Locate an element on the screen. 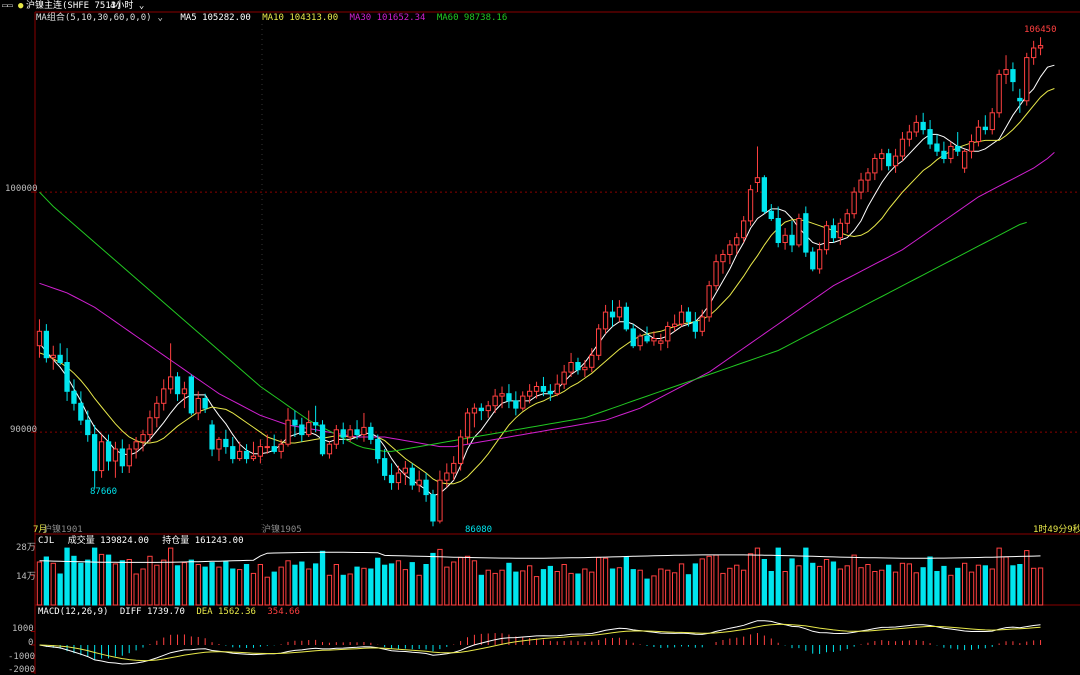  volume-readout: 成交量 139824.00 is located at coordinates (108, 541).